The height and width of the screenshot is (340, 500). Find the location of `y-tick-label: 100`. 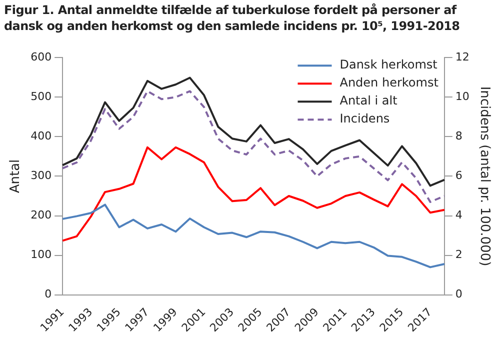

y-tick-label: 100 is located at coordinates (41, 255).